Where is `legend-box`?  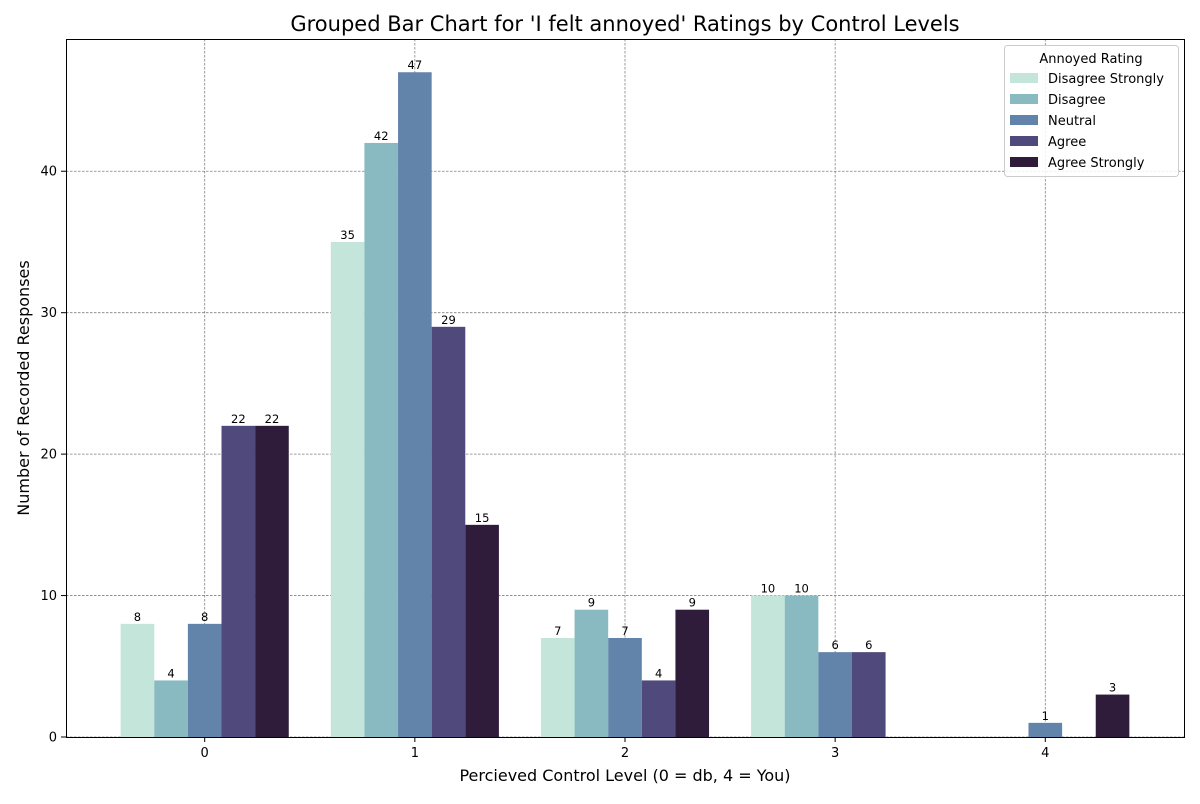
legend-box is located at coordinates (1091, 111).